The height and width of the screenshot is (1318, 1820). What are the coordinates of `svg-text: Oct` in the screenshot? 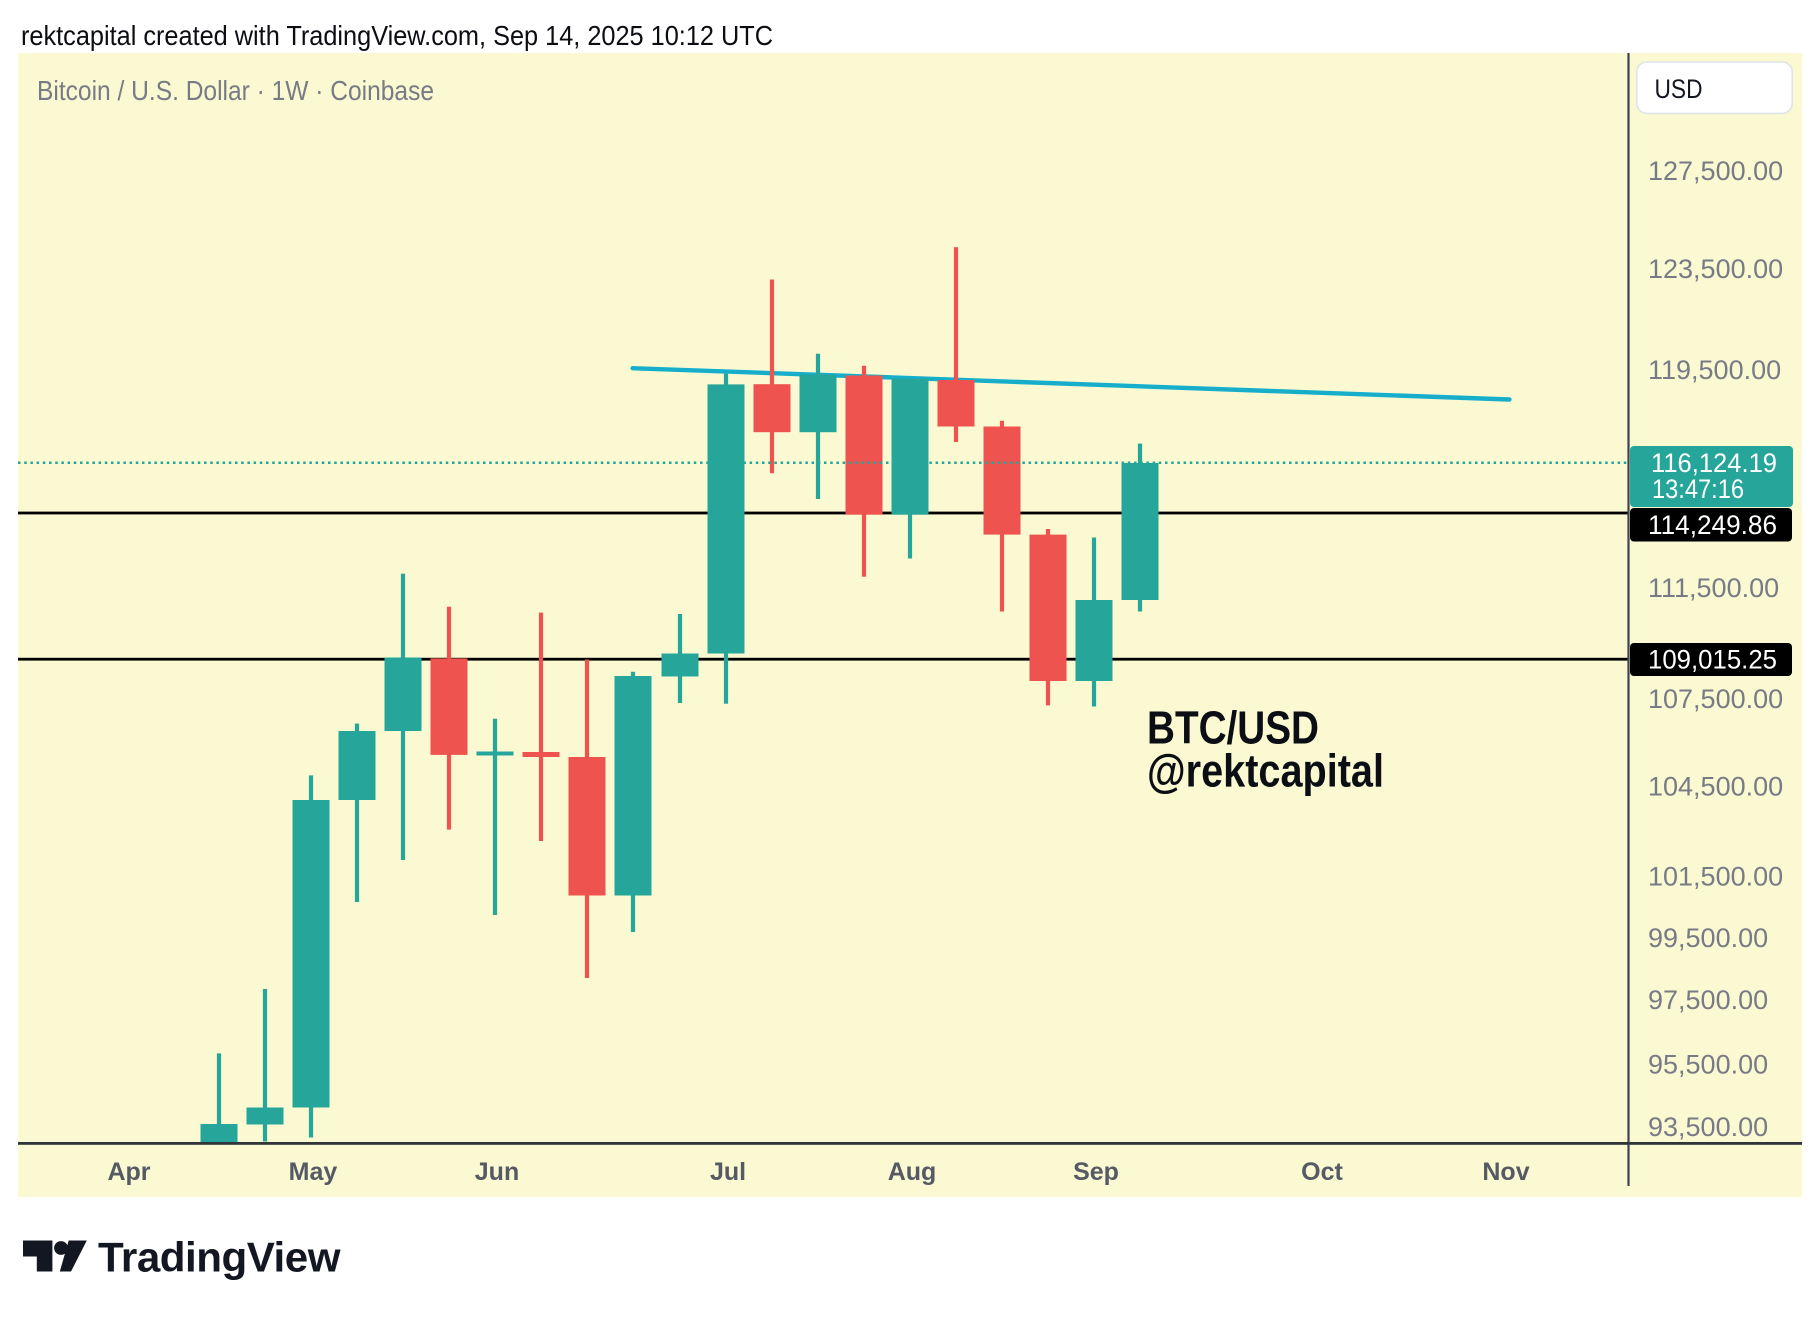 It's located at (1322, 1172).